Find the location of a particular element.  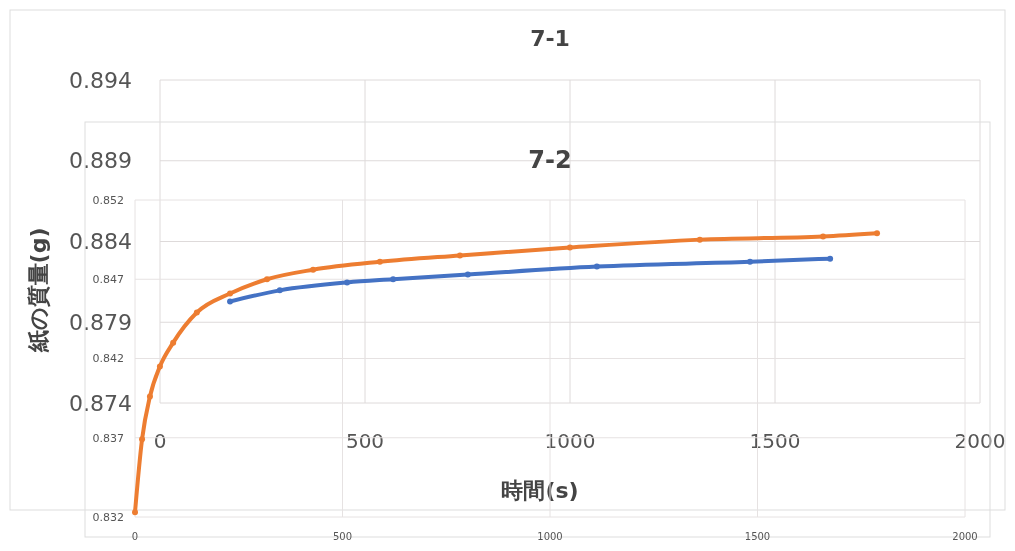

y-tick-label: 0.837 is located at coordinates (108, 438).